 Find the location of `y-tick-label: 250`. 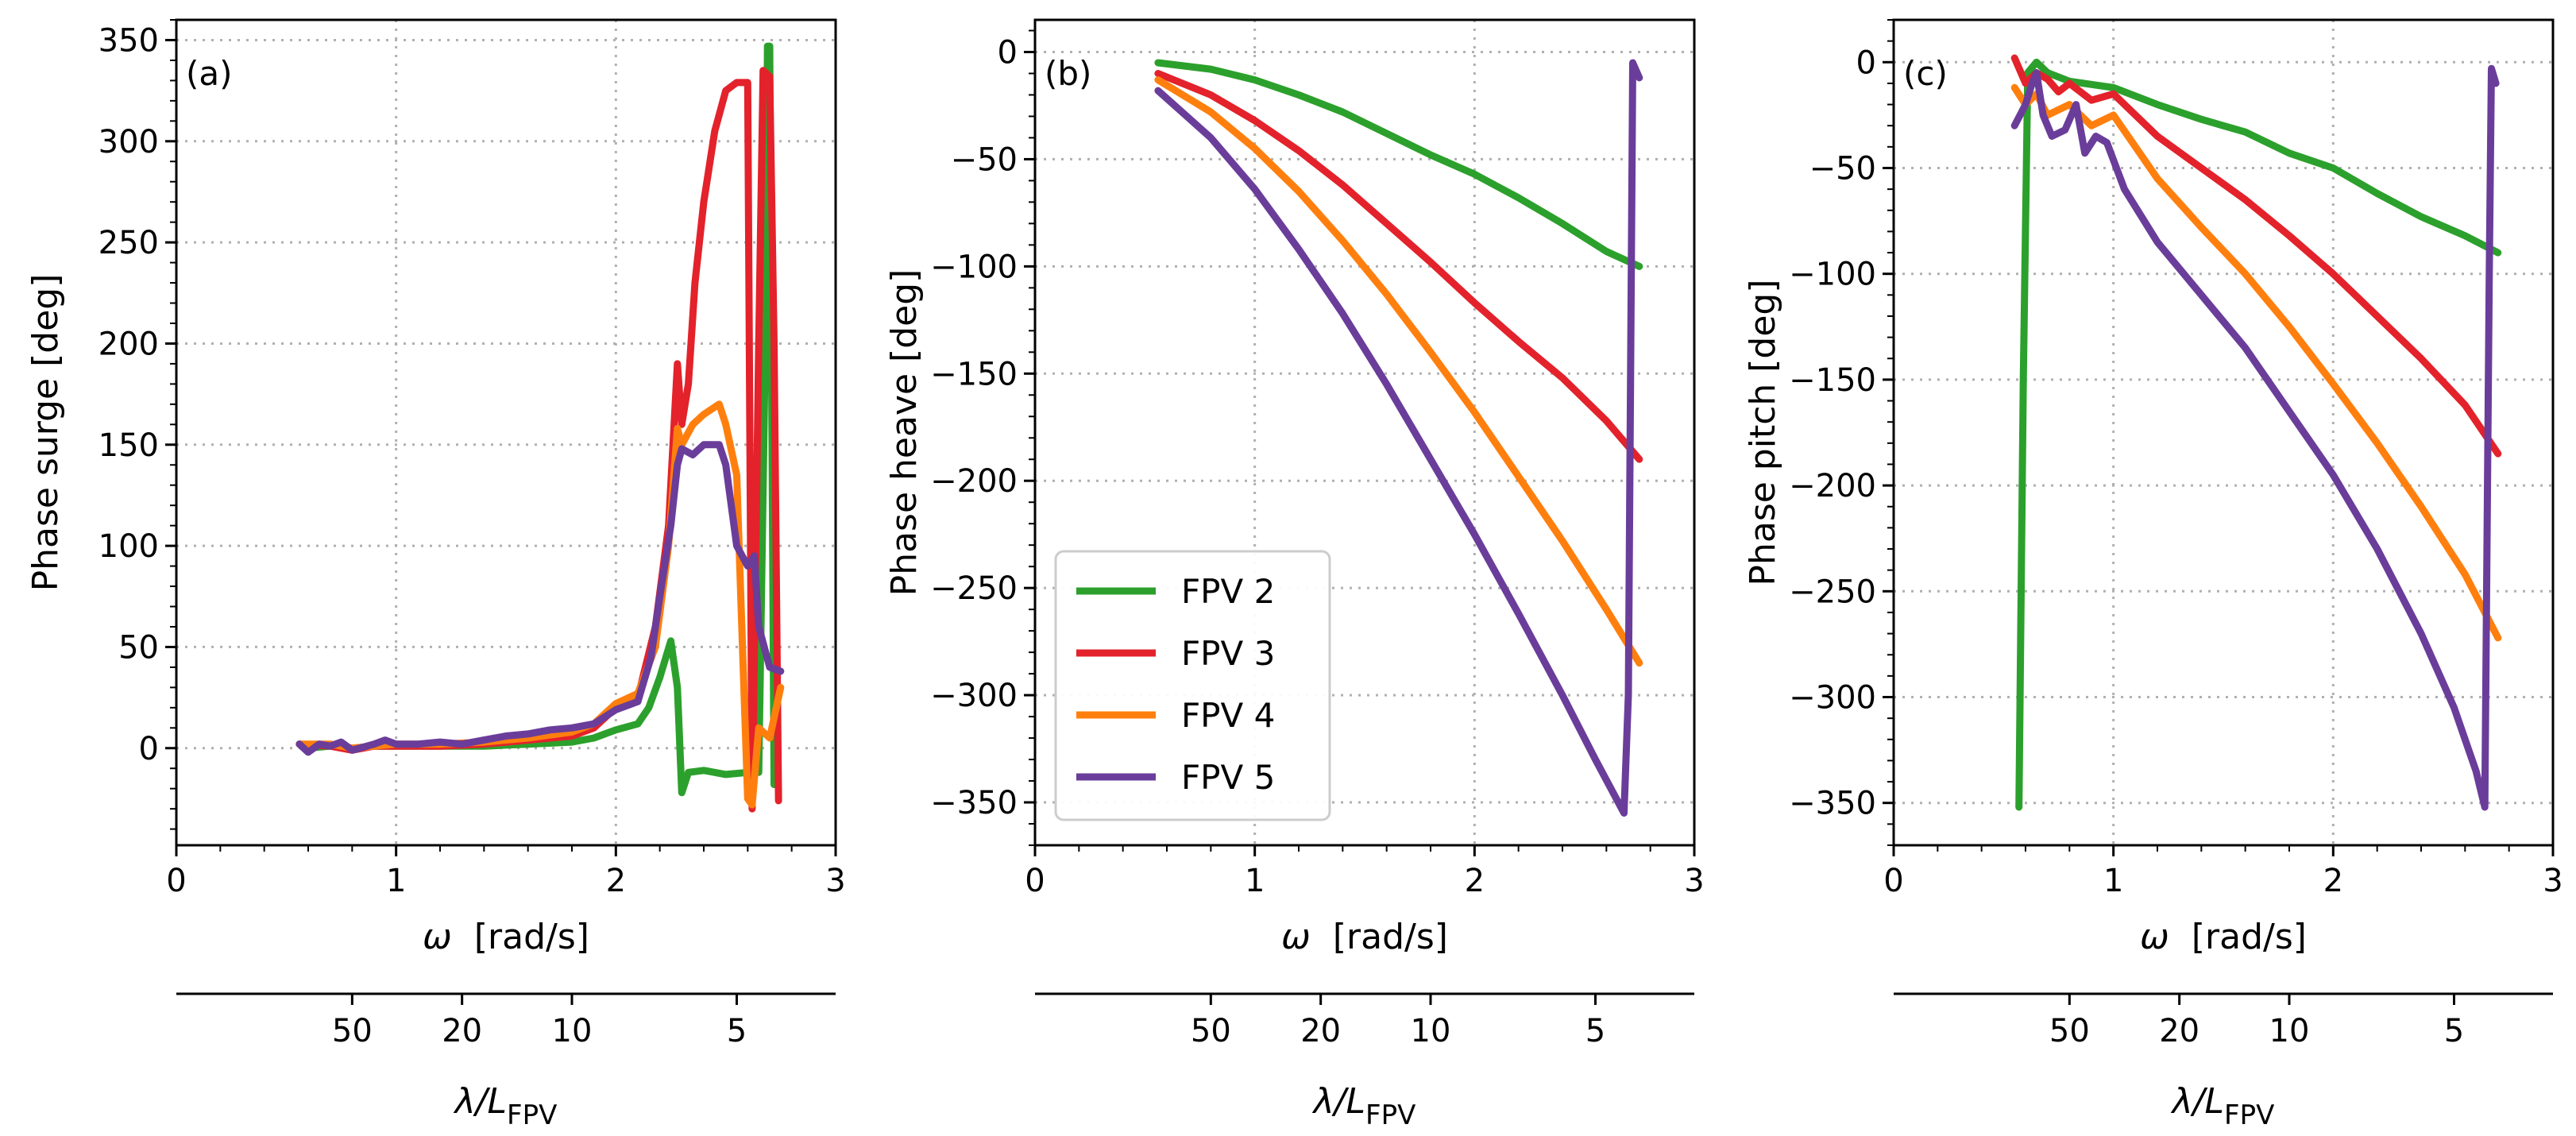

y-tick-label: 250 is located at coordinates (128, 243).